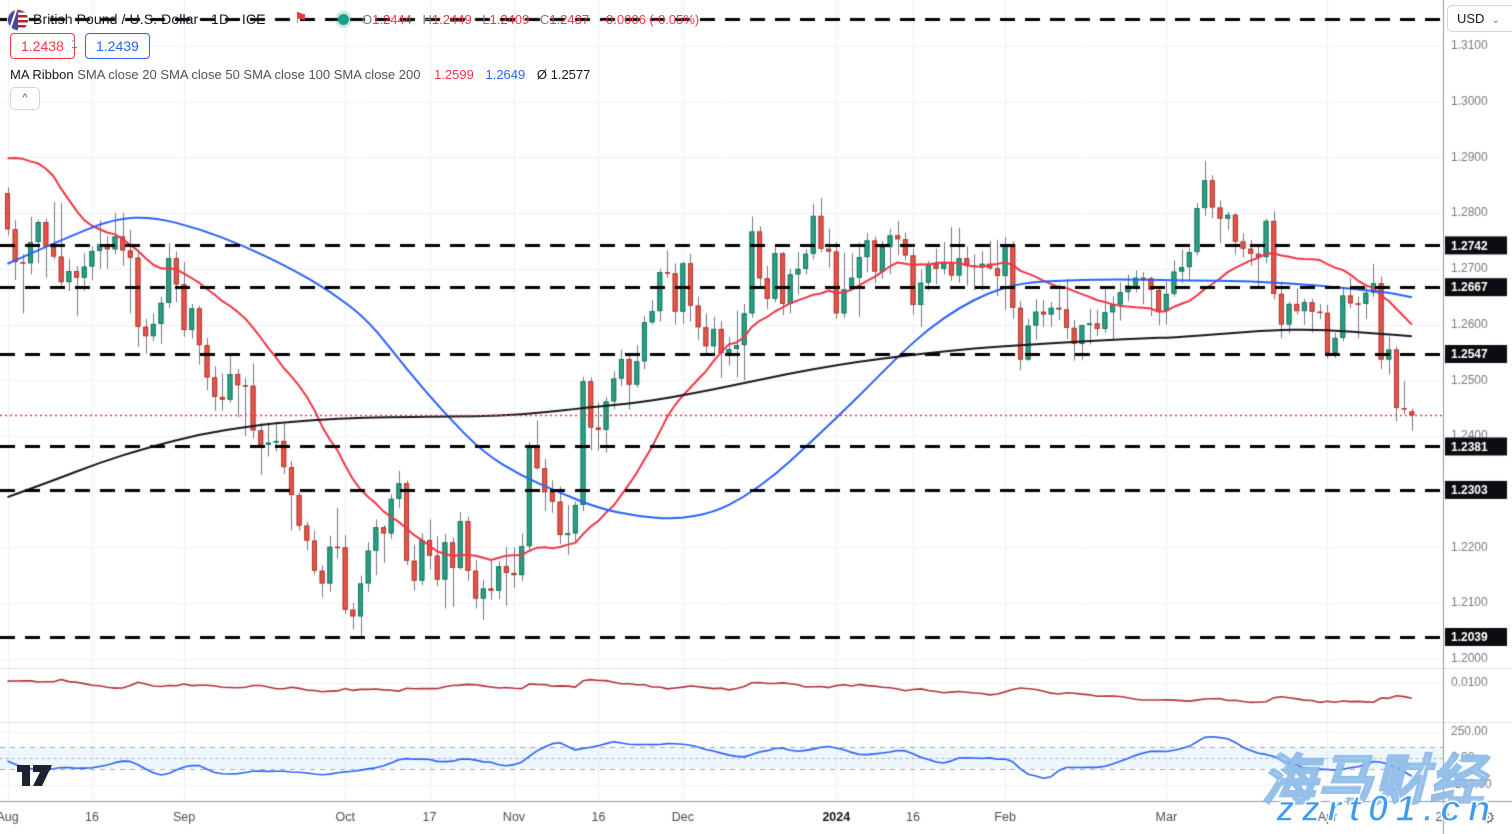 Image resolution: width=1512 pixels, height=834 pixels. I want to click on buy-ask-button: 1.2439, so click(117, 46).